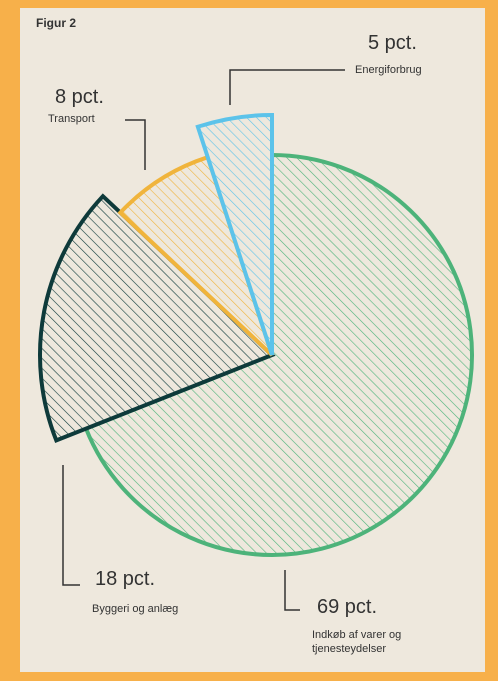 Image resolution: width=498 pixels, height=681 pixels. I want to click on category-label: Indkøb af varer og tjenesteydelser, so click(357, 642).